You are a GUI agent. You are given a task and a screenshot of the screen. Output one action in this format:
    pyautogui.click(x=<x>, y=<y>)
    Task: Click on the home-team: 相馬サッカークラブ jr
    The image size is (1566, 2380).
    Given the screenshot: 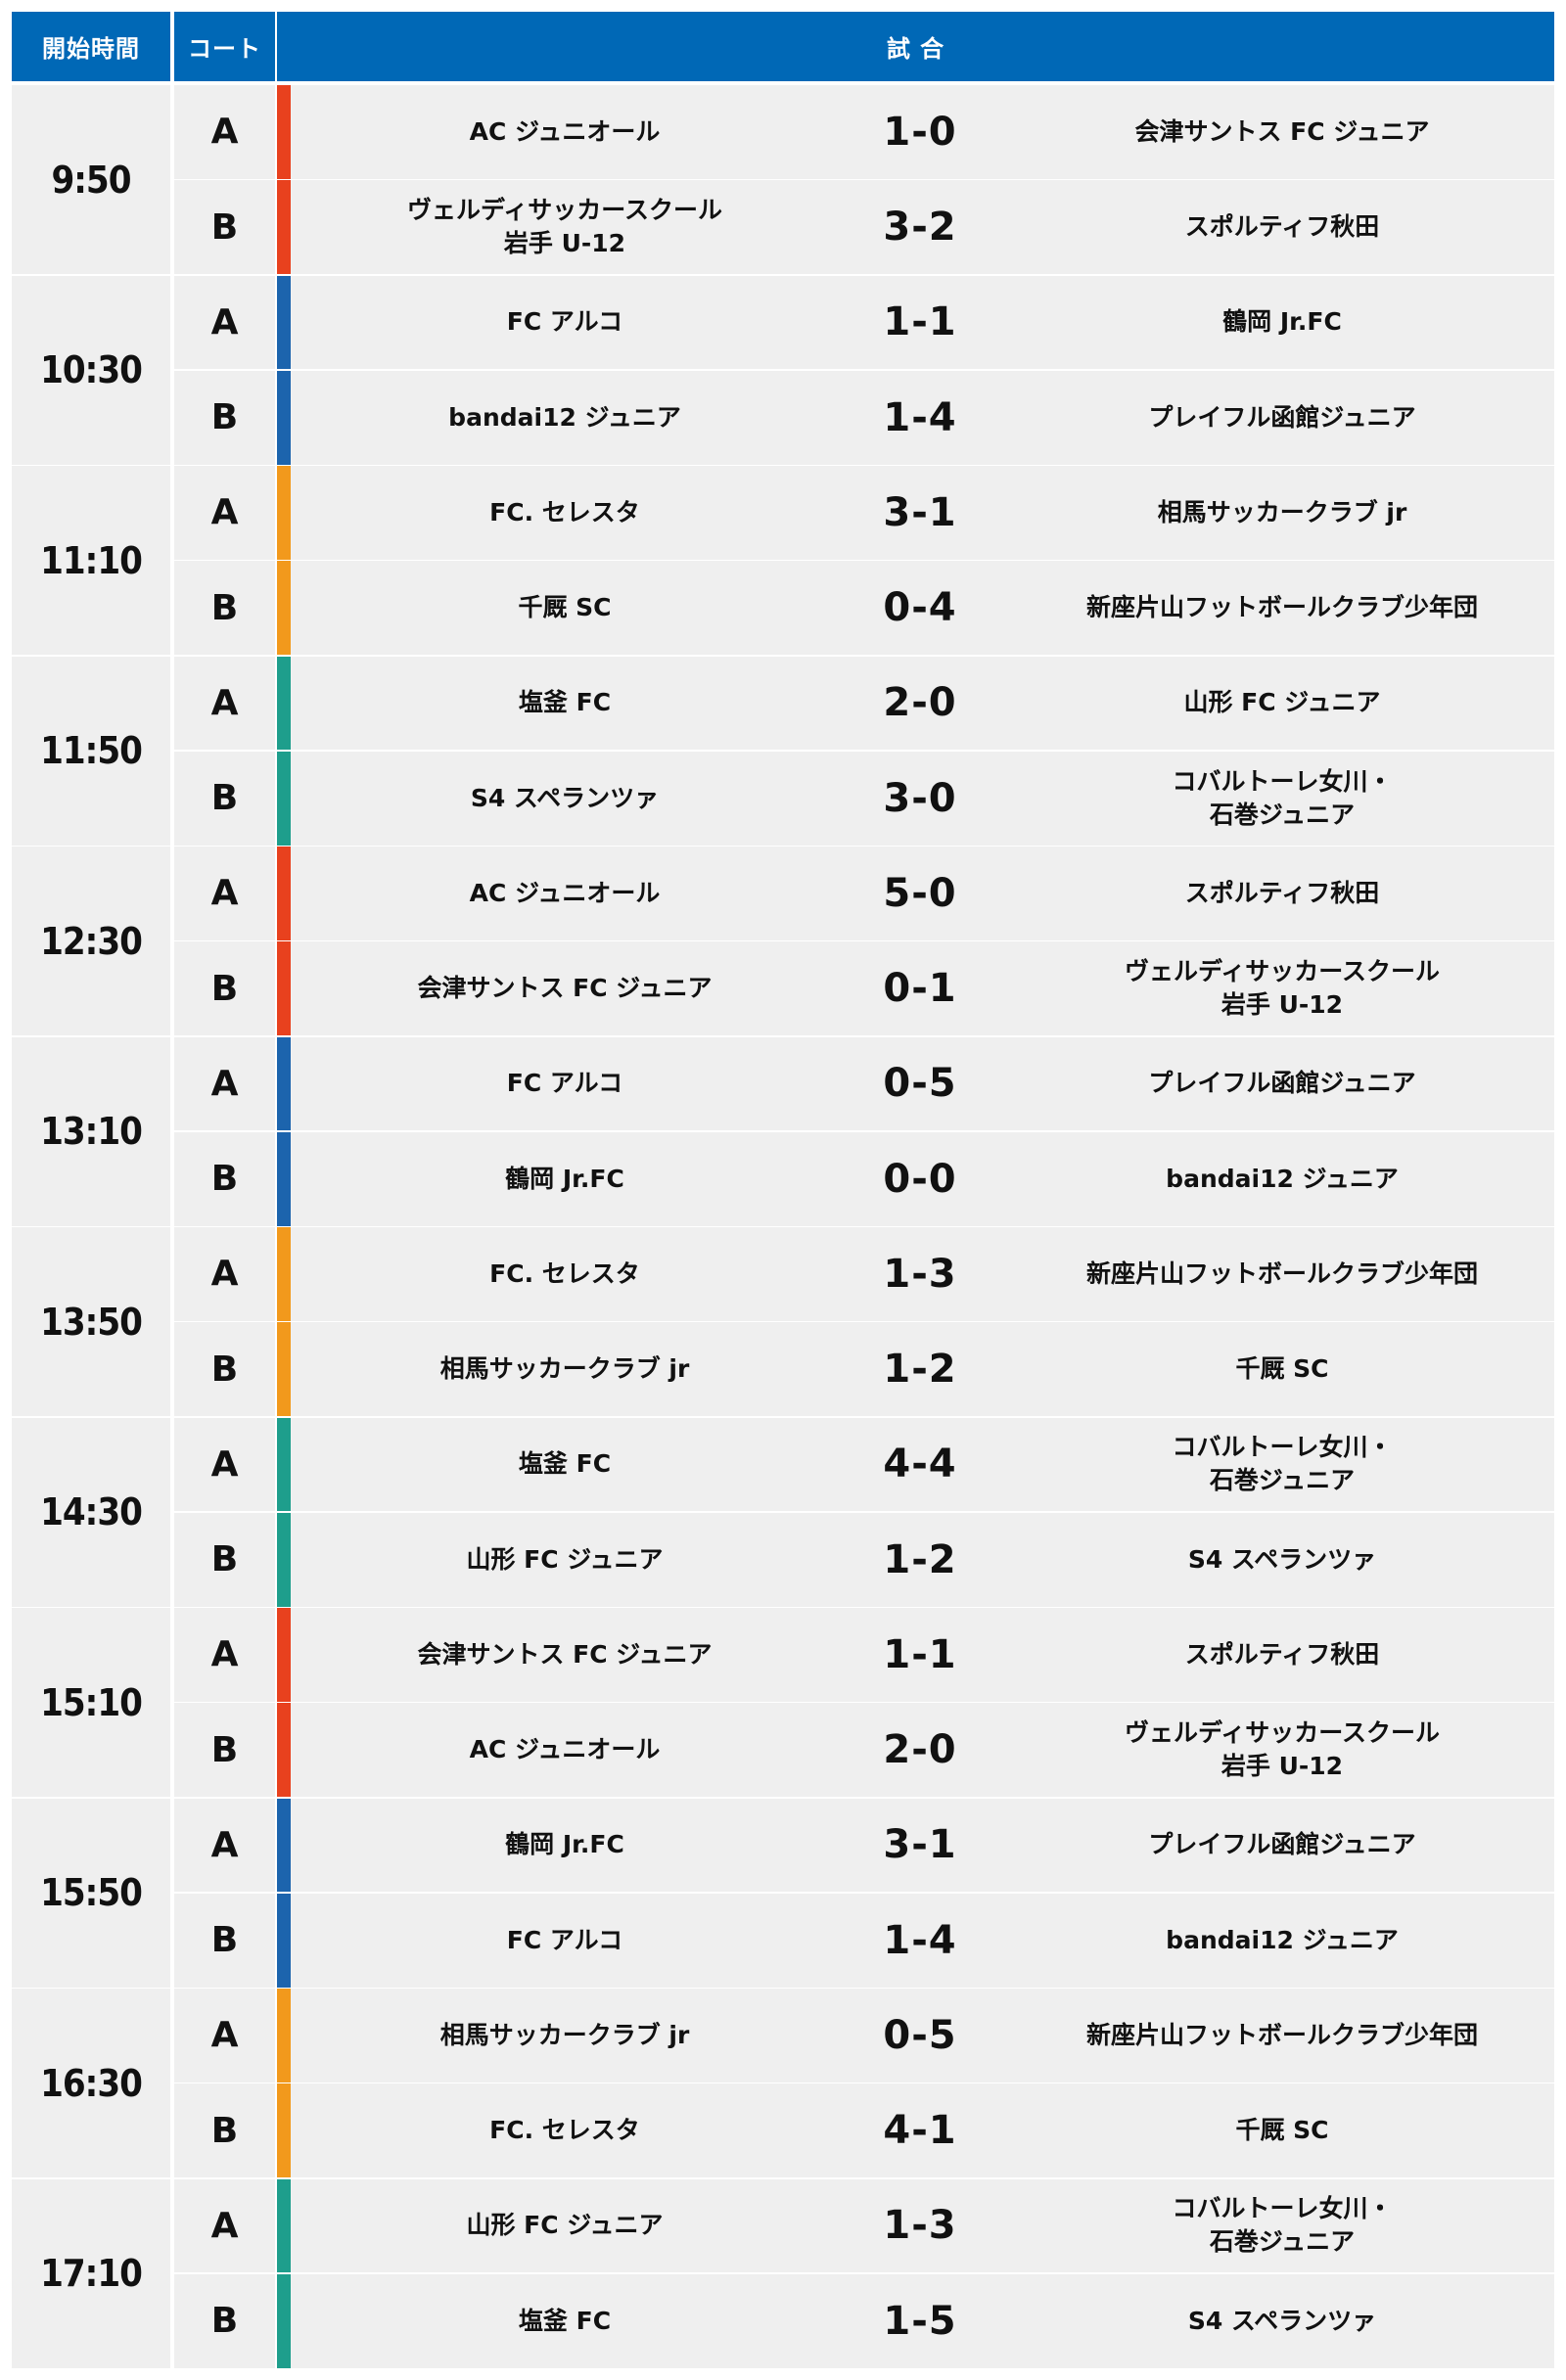 What is the action you would take?
    pyautogui.click(x=564, y=2034)
    